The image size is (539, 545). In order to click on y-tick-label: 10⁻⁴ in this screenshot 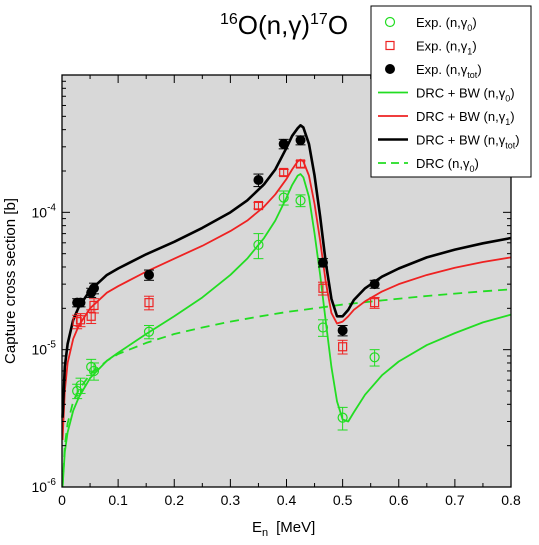, I will do `click(44, 211)`.